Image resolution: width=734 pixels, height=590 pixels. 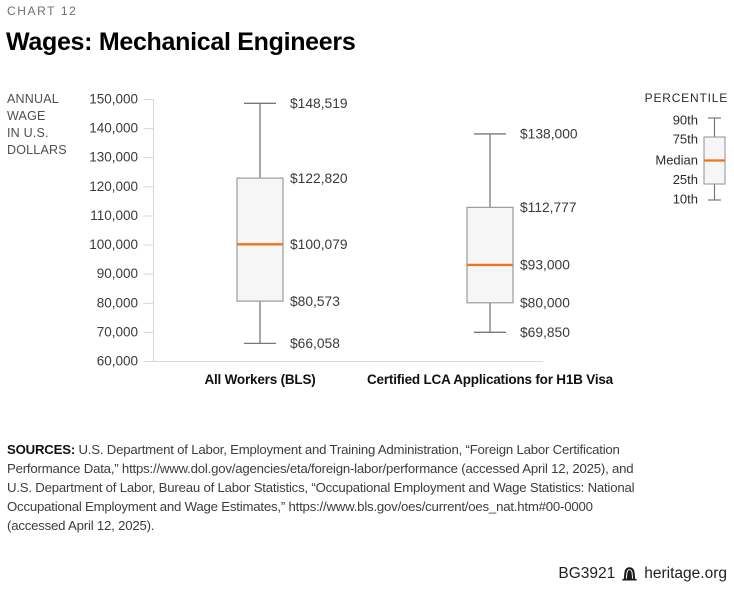 I want to click on footer: BG3921 heritage.org, so click(x=642, y=574).